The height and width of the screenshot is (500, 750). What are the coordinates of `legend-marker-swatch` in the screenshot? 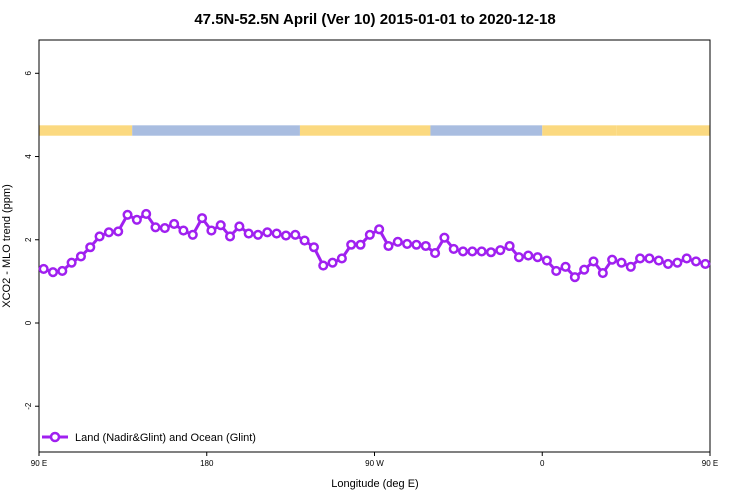 It's located at (55, 437).